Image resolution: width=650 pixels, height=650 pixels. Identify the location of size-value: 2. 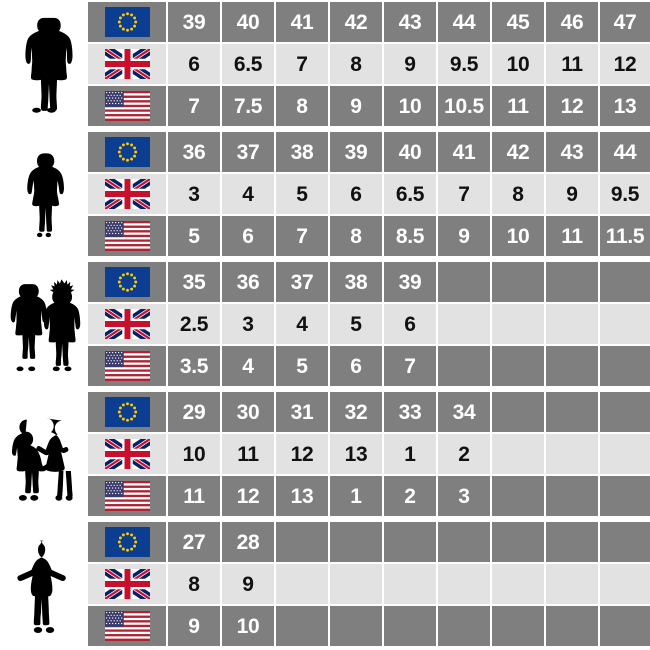
(464, 454).